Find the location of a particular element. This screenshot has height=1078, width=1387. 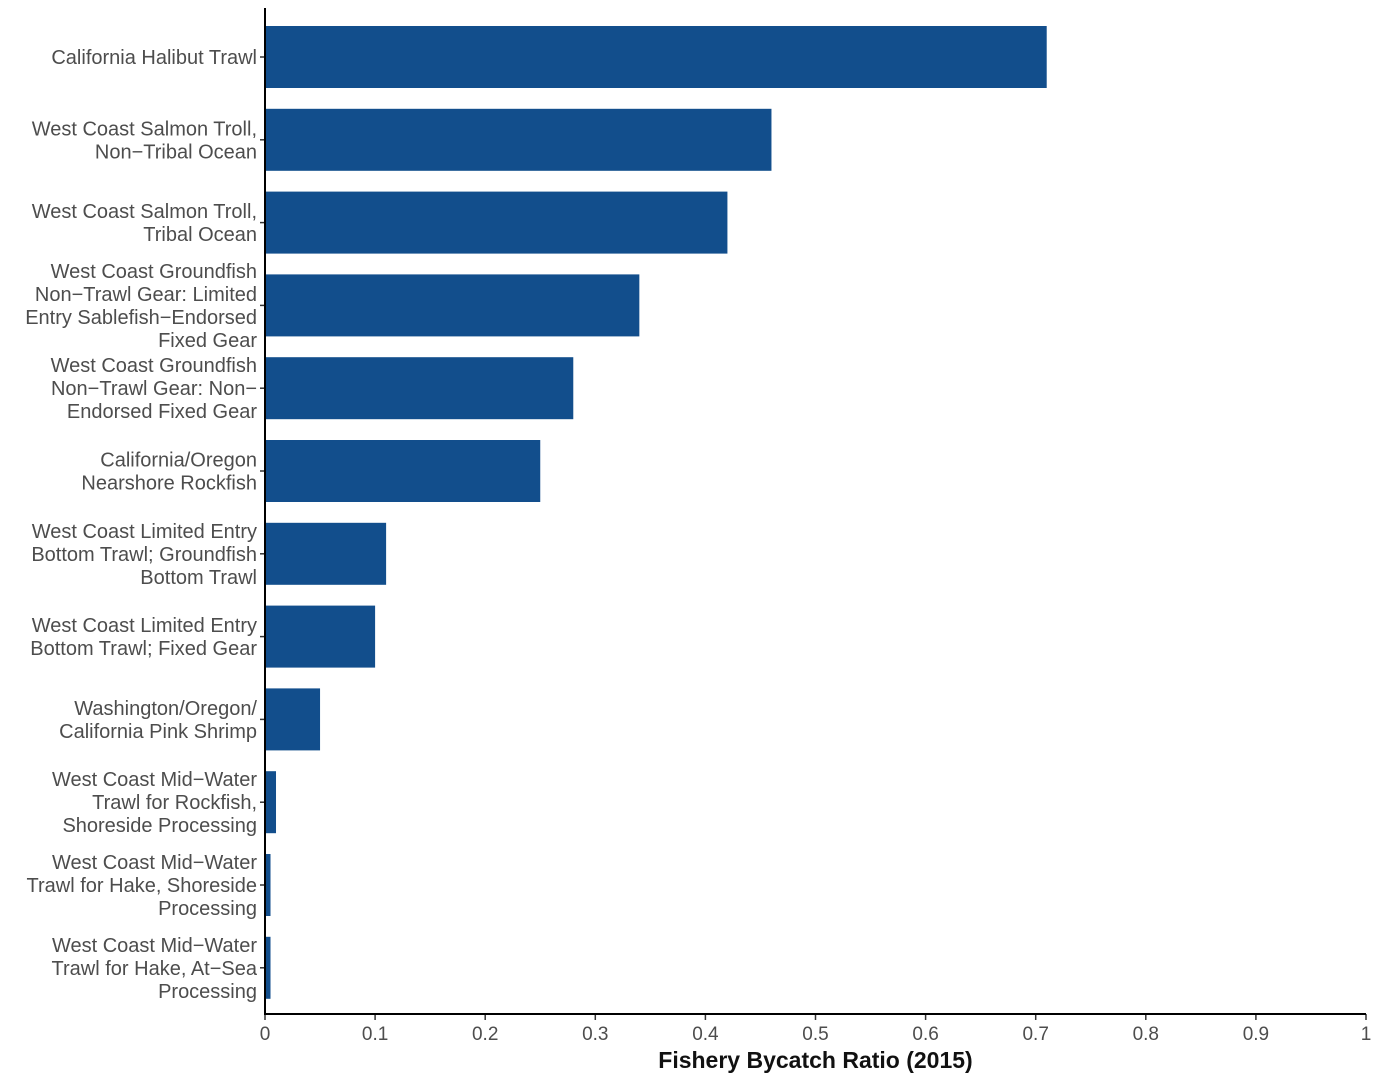

category-label: California Halibut Trawl is located at coordinates (154, 58).